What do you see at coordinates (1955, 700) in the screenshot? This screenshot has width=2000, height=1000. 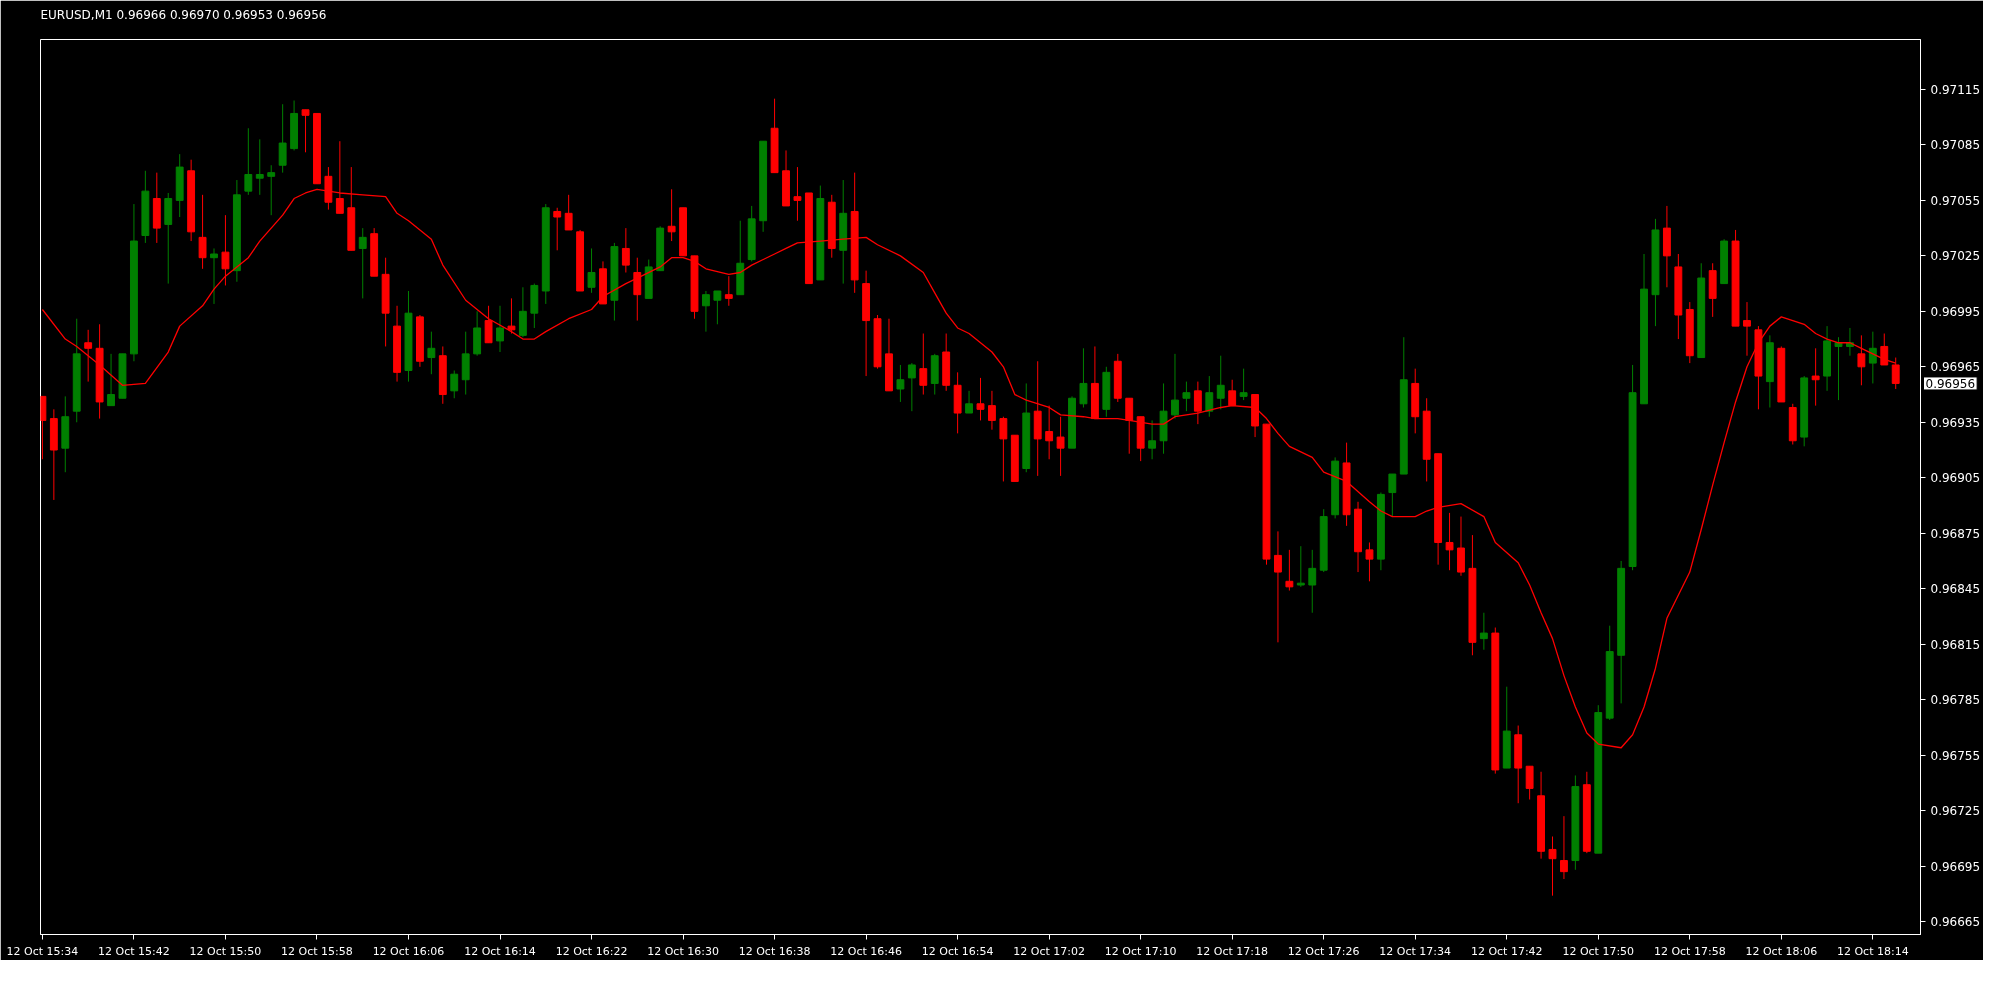 I see `y-tick-label: 0.96785` at bounding box center [1955, 700].